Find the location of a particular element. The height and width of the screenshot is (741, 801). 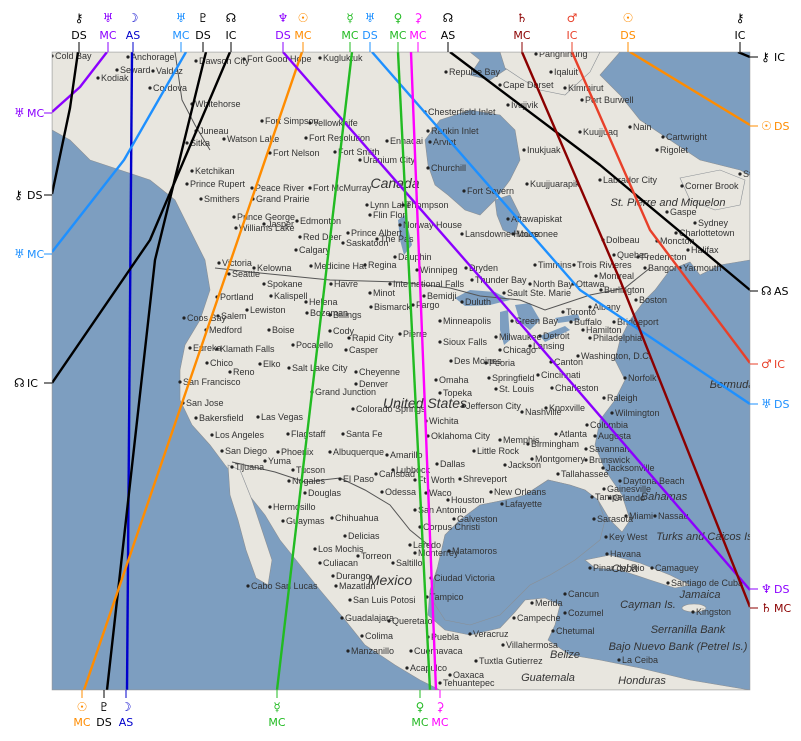

city-name: Anchorage is located at coordinates (153, 57).